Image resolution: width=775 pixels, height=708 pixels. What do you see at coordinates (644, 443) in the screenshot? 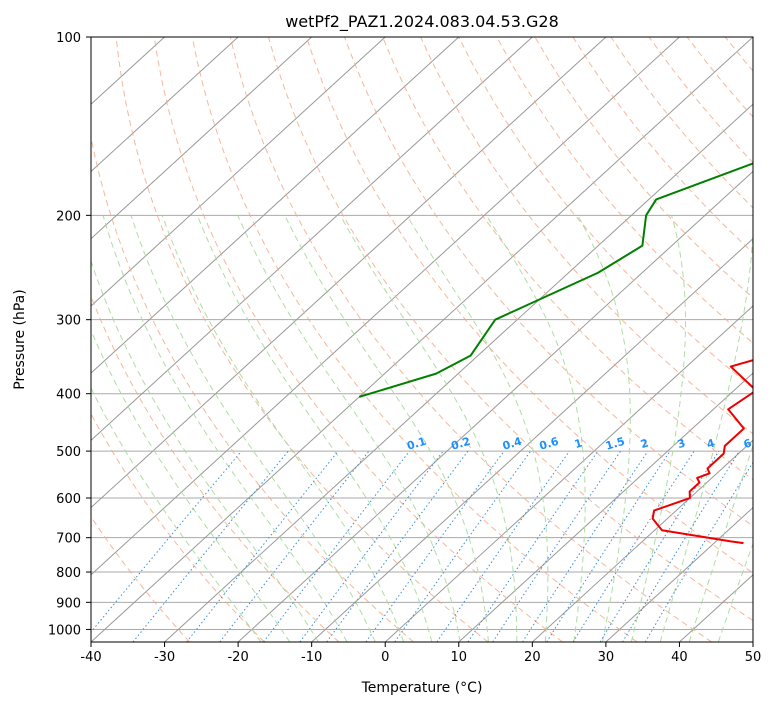
I see `mixing-ratio-label: 2` at bounding box center [644, 443].